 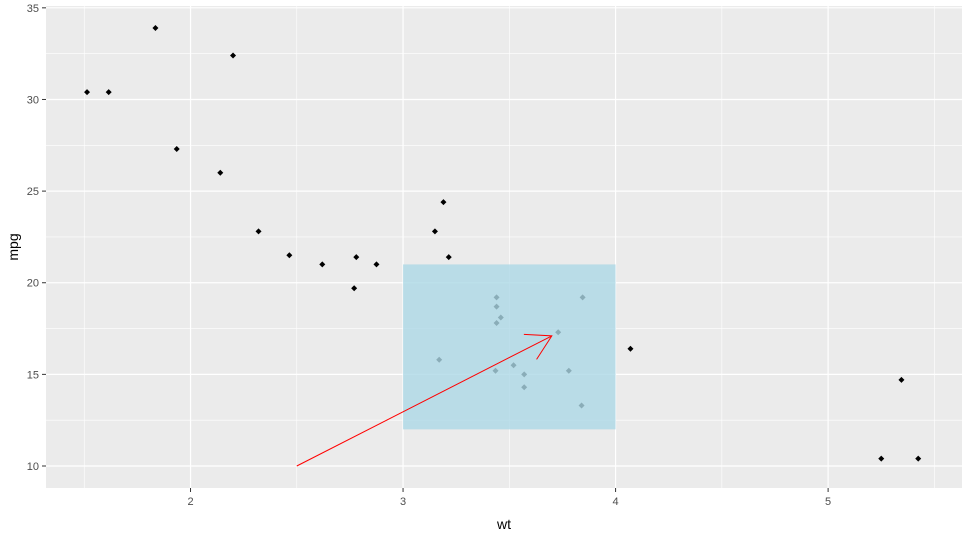 I want to click on y-tick-label: 30, so click(x=33, y=100).